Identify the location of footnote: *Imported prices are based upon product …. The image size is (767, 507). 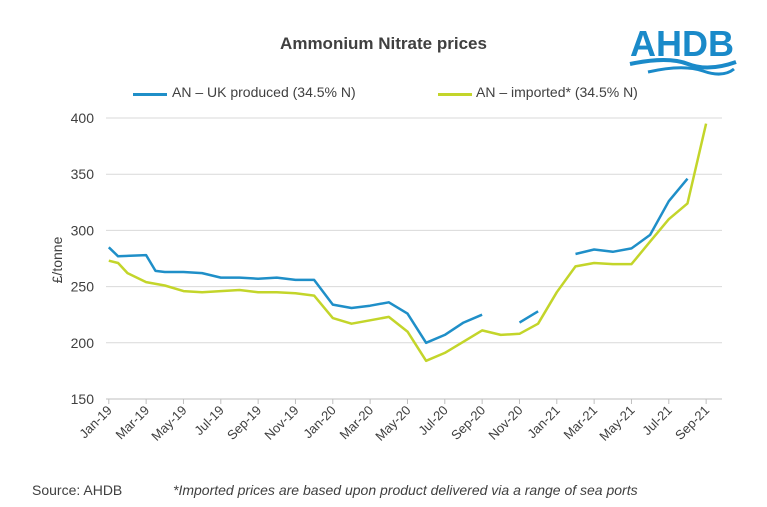
(405, 490).